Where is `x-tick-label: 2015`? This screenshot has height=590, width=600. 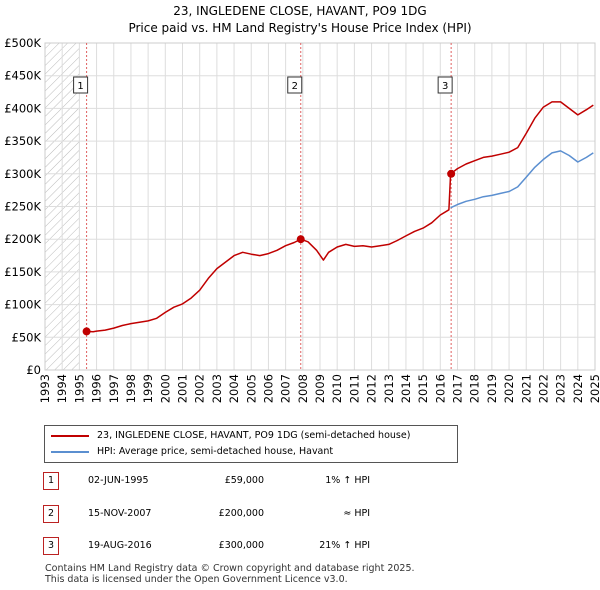
x-tick-label: 2015 is located at coordinates (423, 388).